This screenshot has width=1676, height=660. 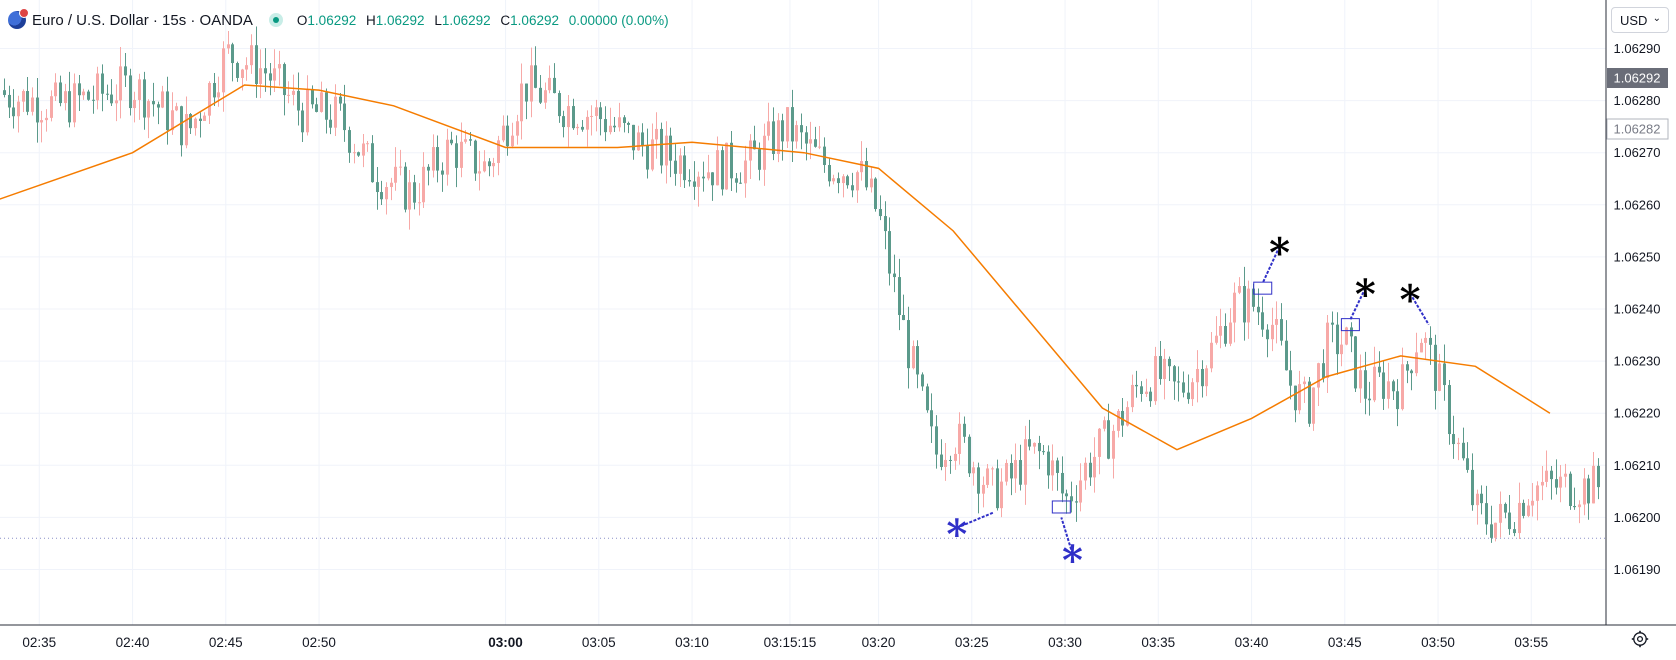 I want to click on chevron-down-icon: ⌄, so click(x=1656, y=18).